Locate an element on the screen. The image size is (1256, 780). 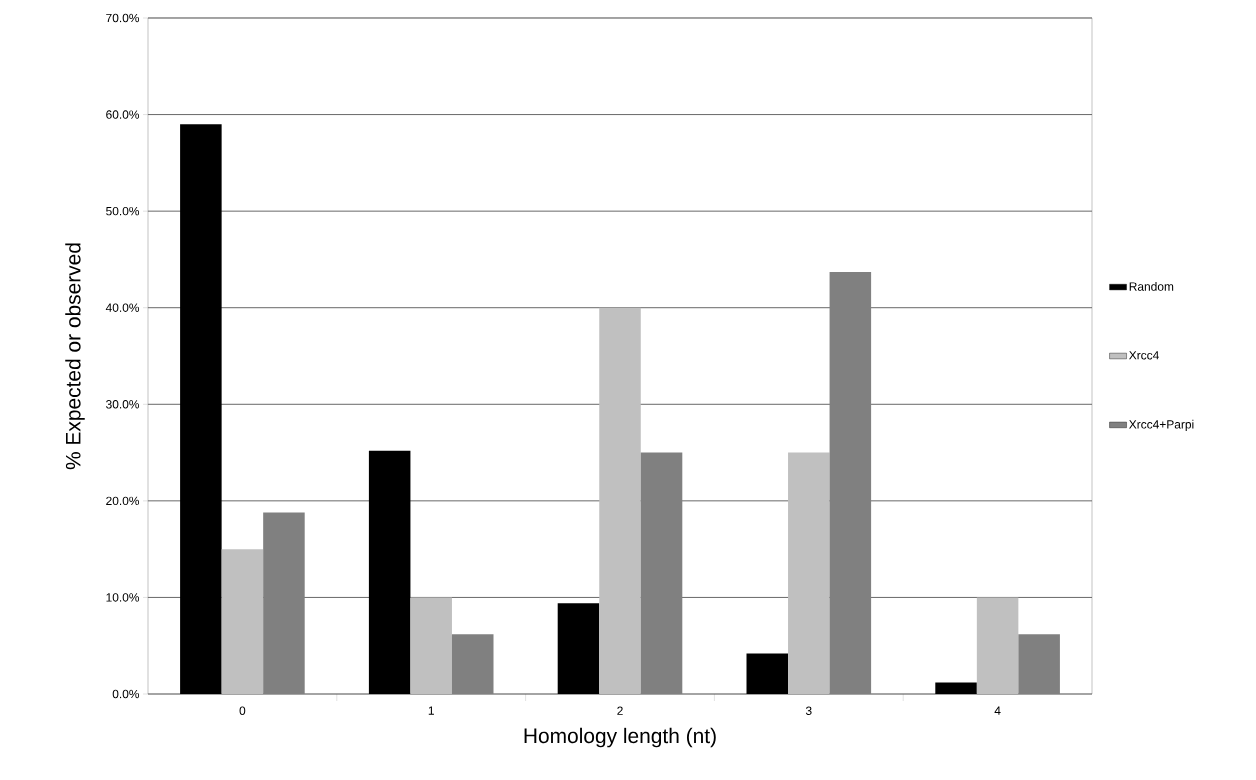
y-tick-label: 30.0% is located at coordinates (123, 404).